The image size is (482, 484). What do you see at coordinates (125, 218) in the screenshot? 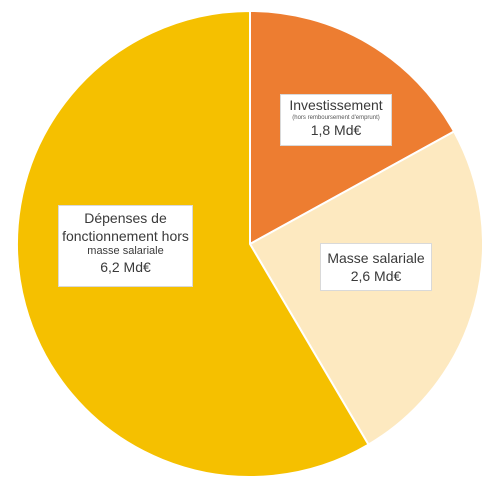
I see `label-depenses-line1: Dépenses de` at bounding box center [125, 218].